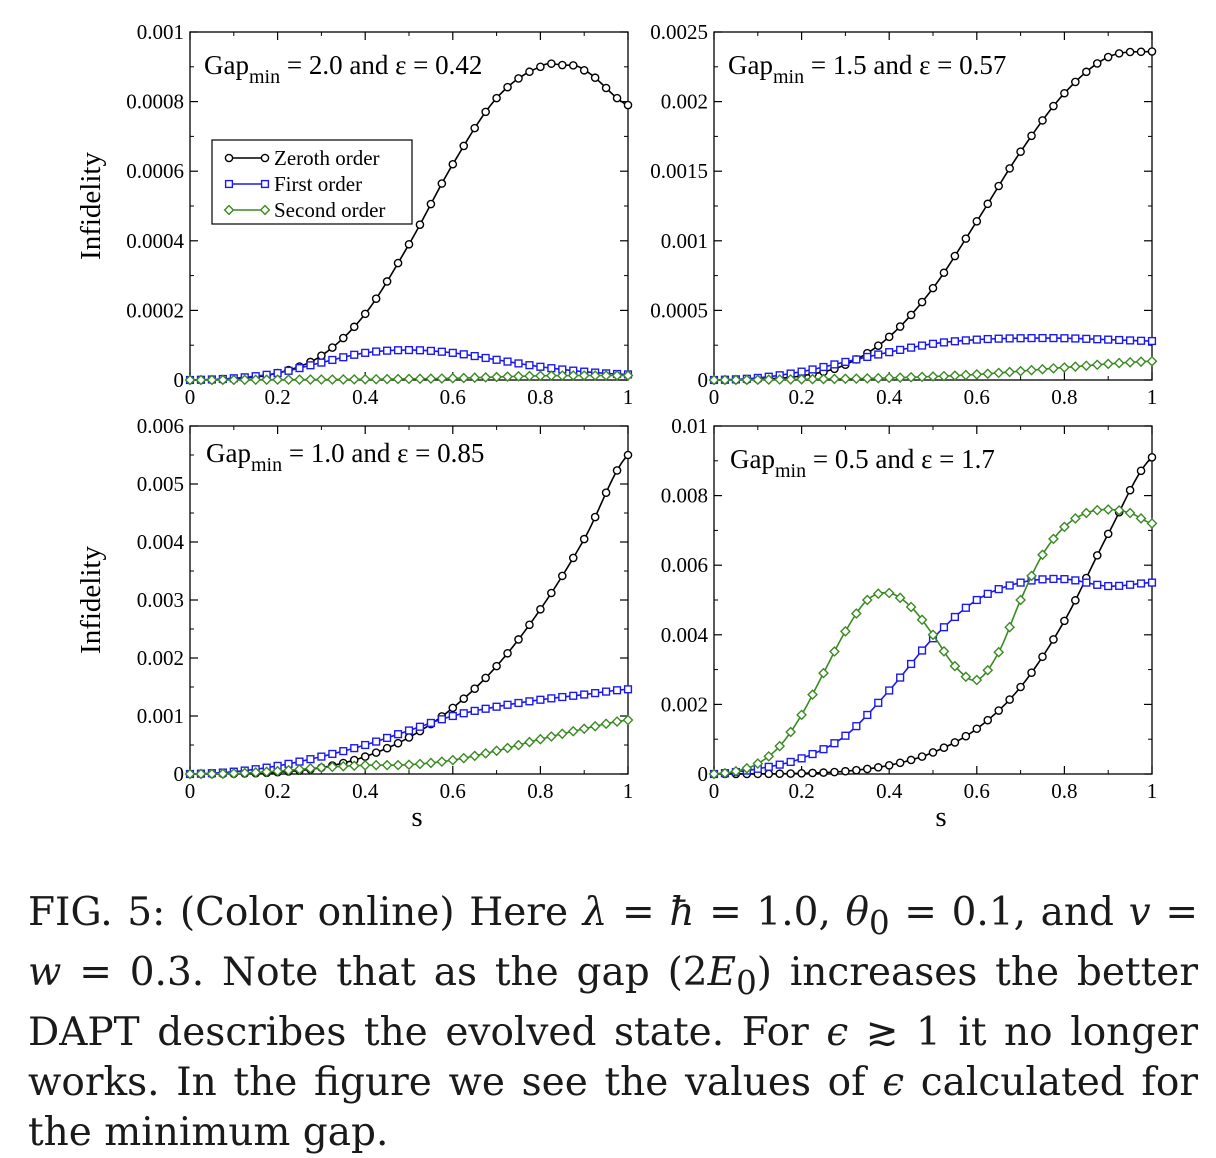 Image resolution: width=1216 pixels, height=1158 pixels. I want to click on y-tick-label: 0.0004, so click(155, 241).